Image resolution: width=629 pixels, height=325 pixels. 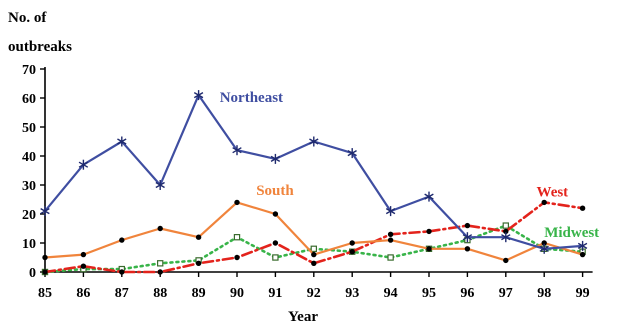 I want to click on x-tick-label-92: 92, so click(x=314, y=293).